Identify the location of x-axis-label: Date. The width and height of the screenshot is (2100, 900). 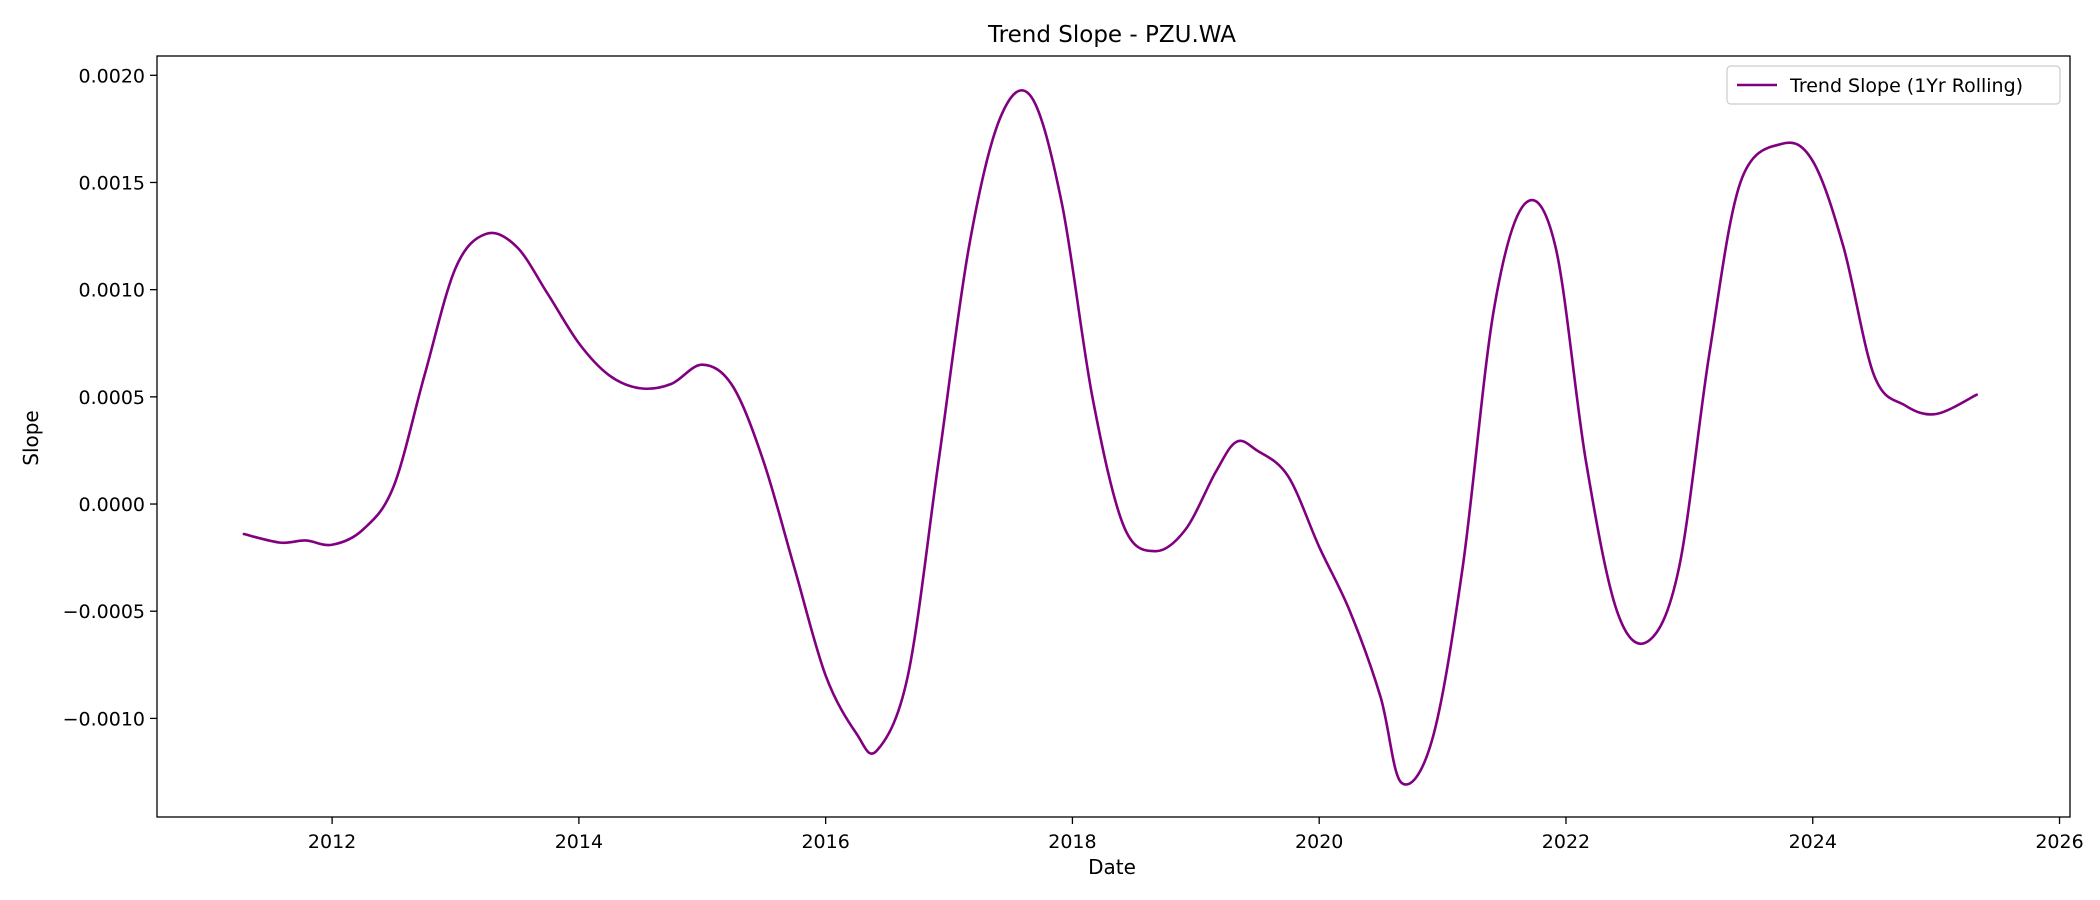
(1112, 867).